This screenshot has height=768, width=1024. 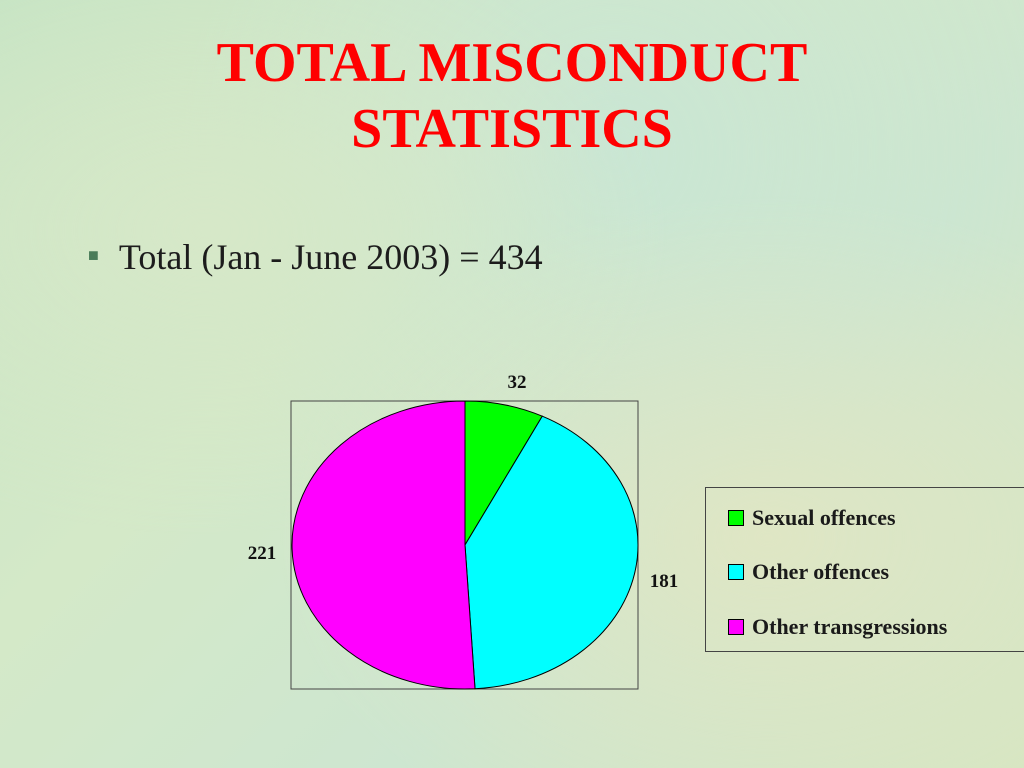 What do you see at coordinates (821, 571) in the screenshot?
I see `legend-label-other-offences: Other offences` at bounding box center [821, 571].